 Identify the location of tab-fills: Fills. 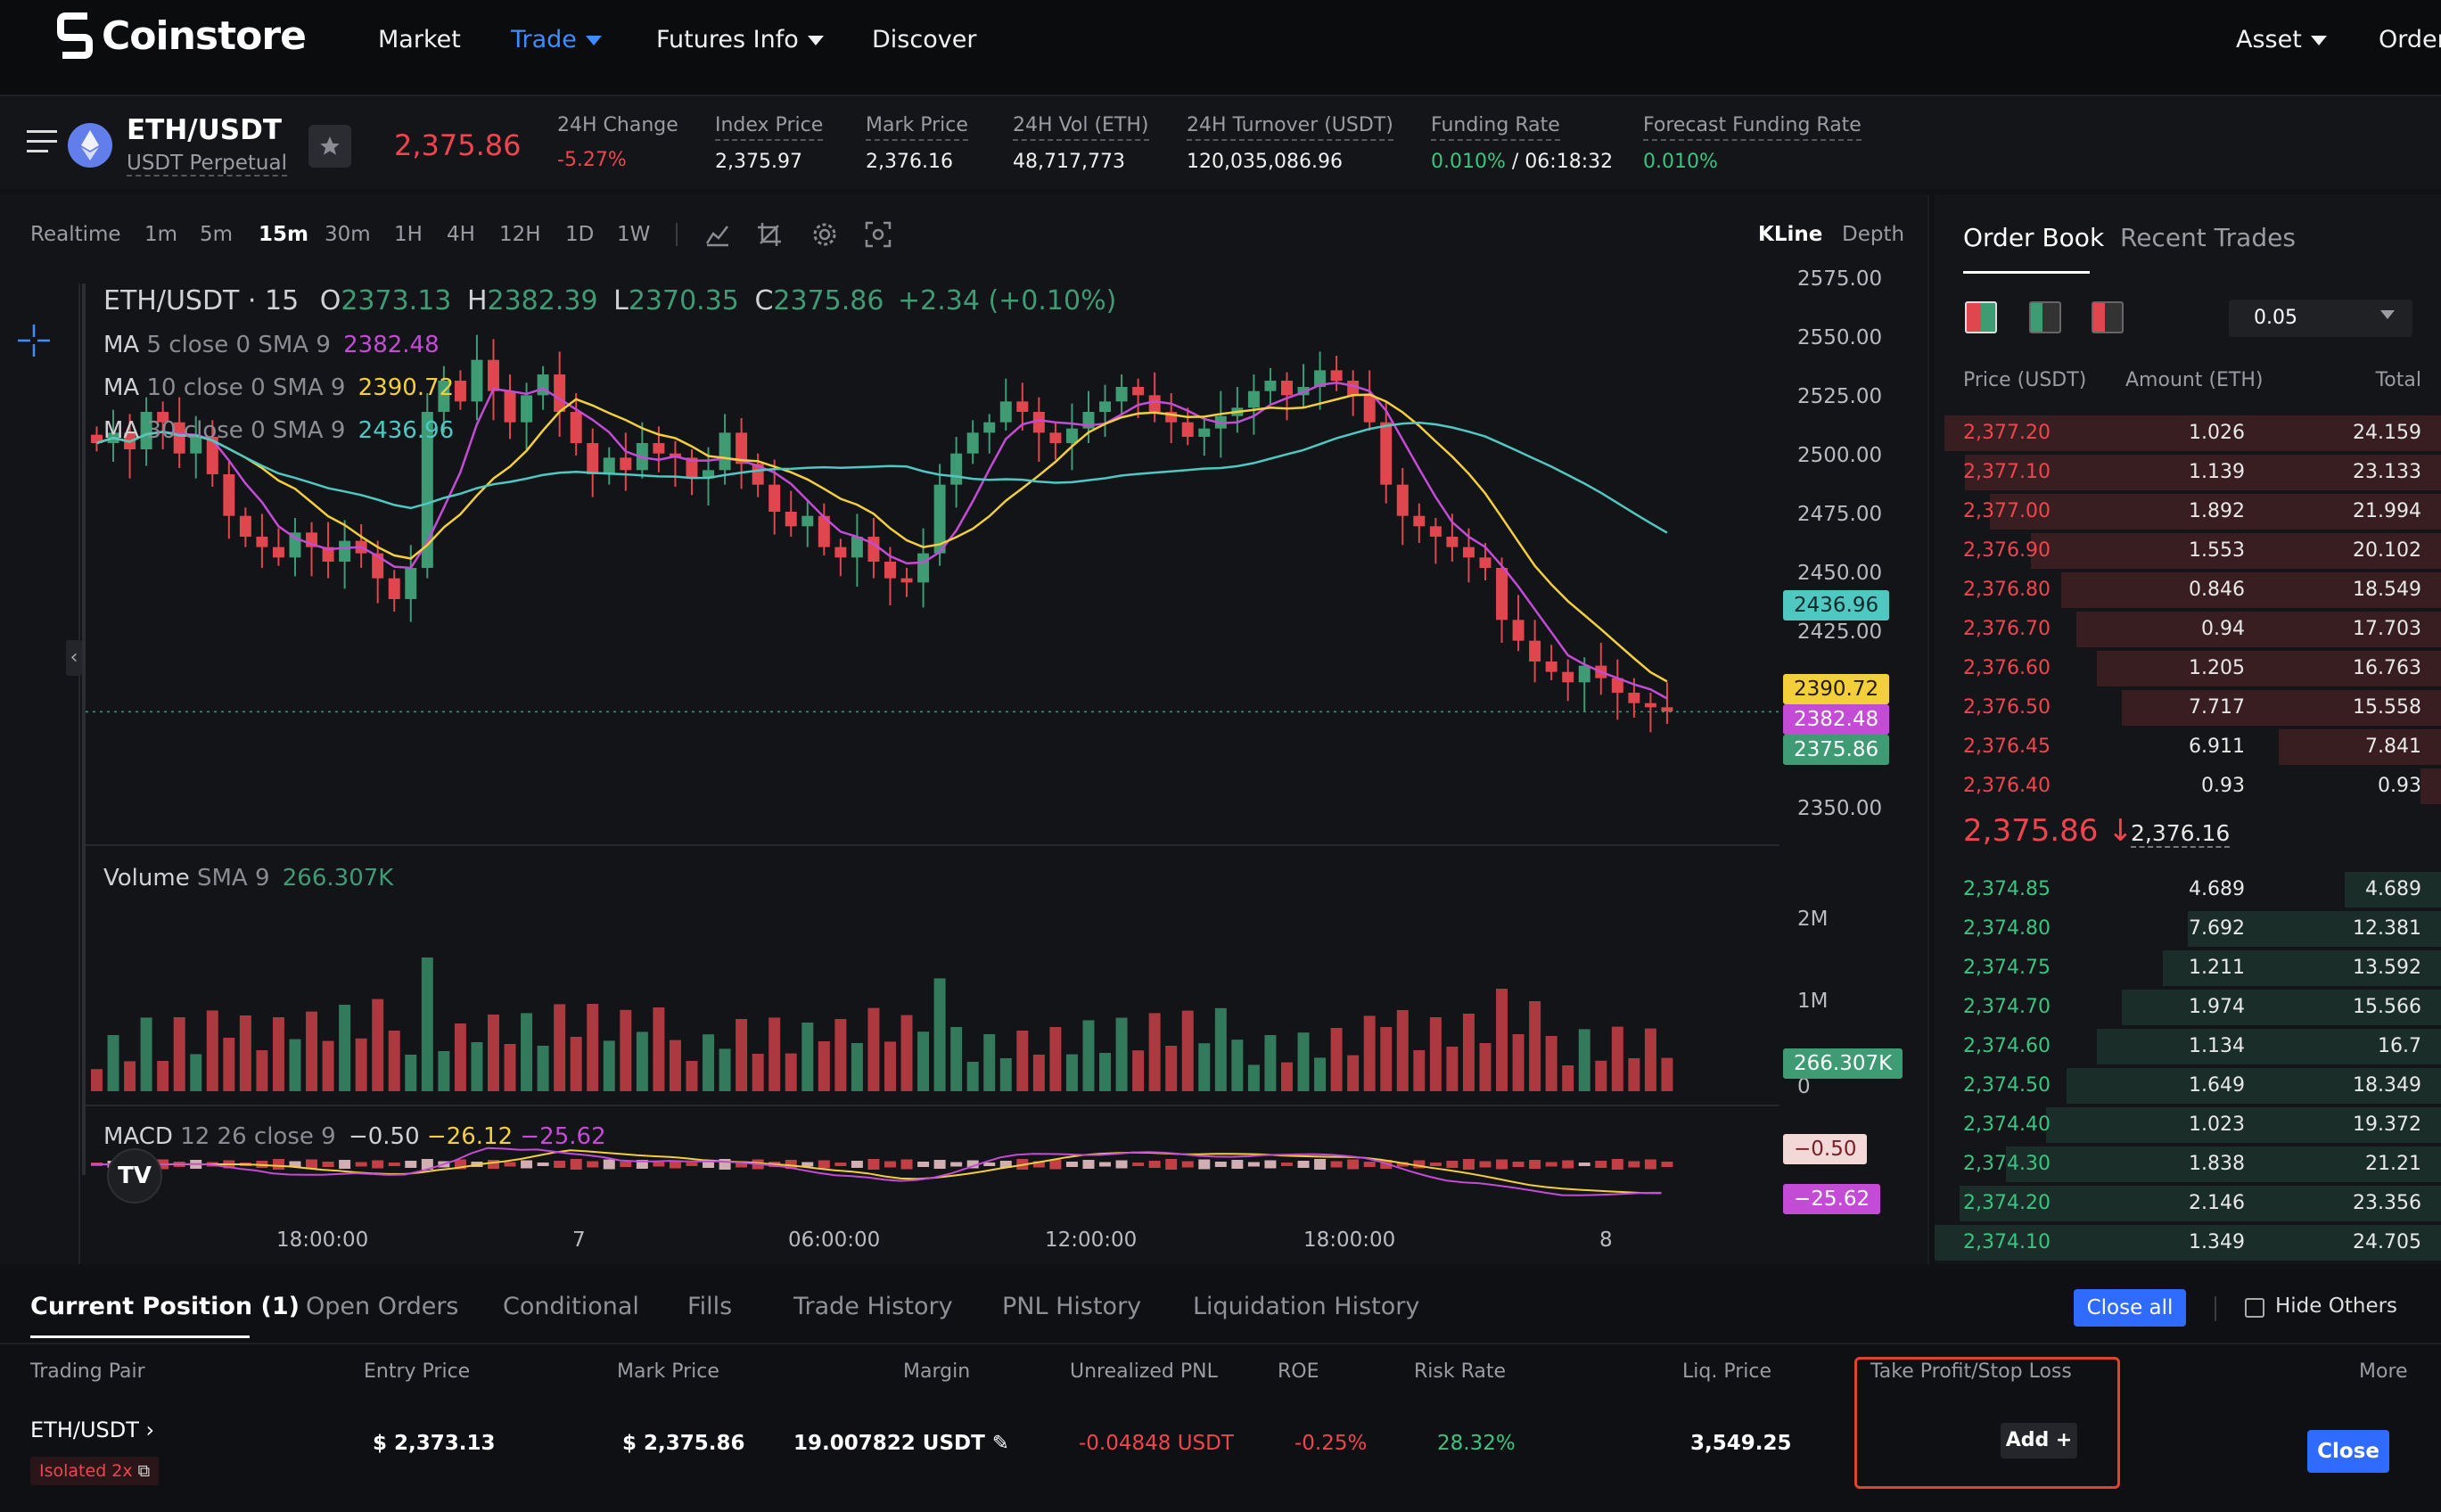
(710, 1306).